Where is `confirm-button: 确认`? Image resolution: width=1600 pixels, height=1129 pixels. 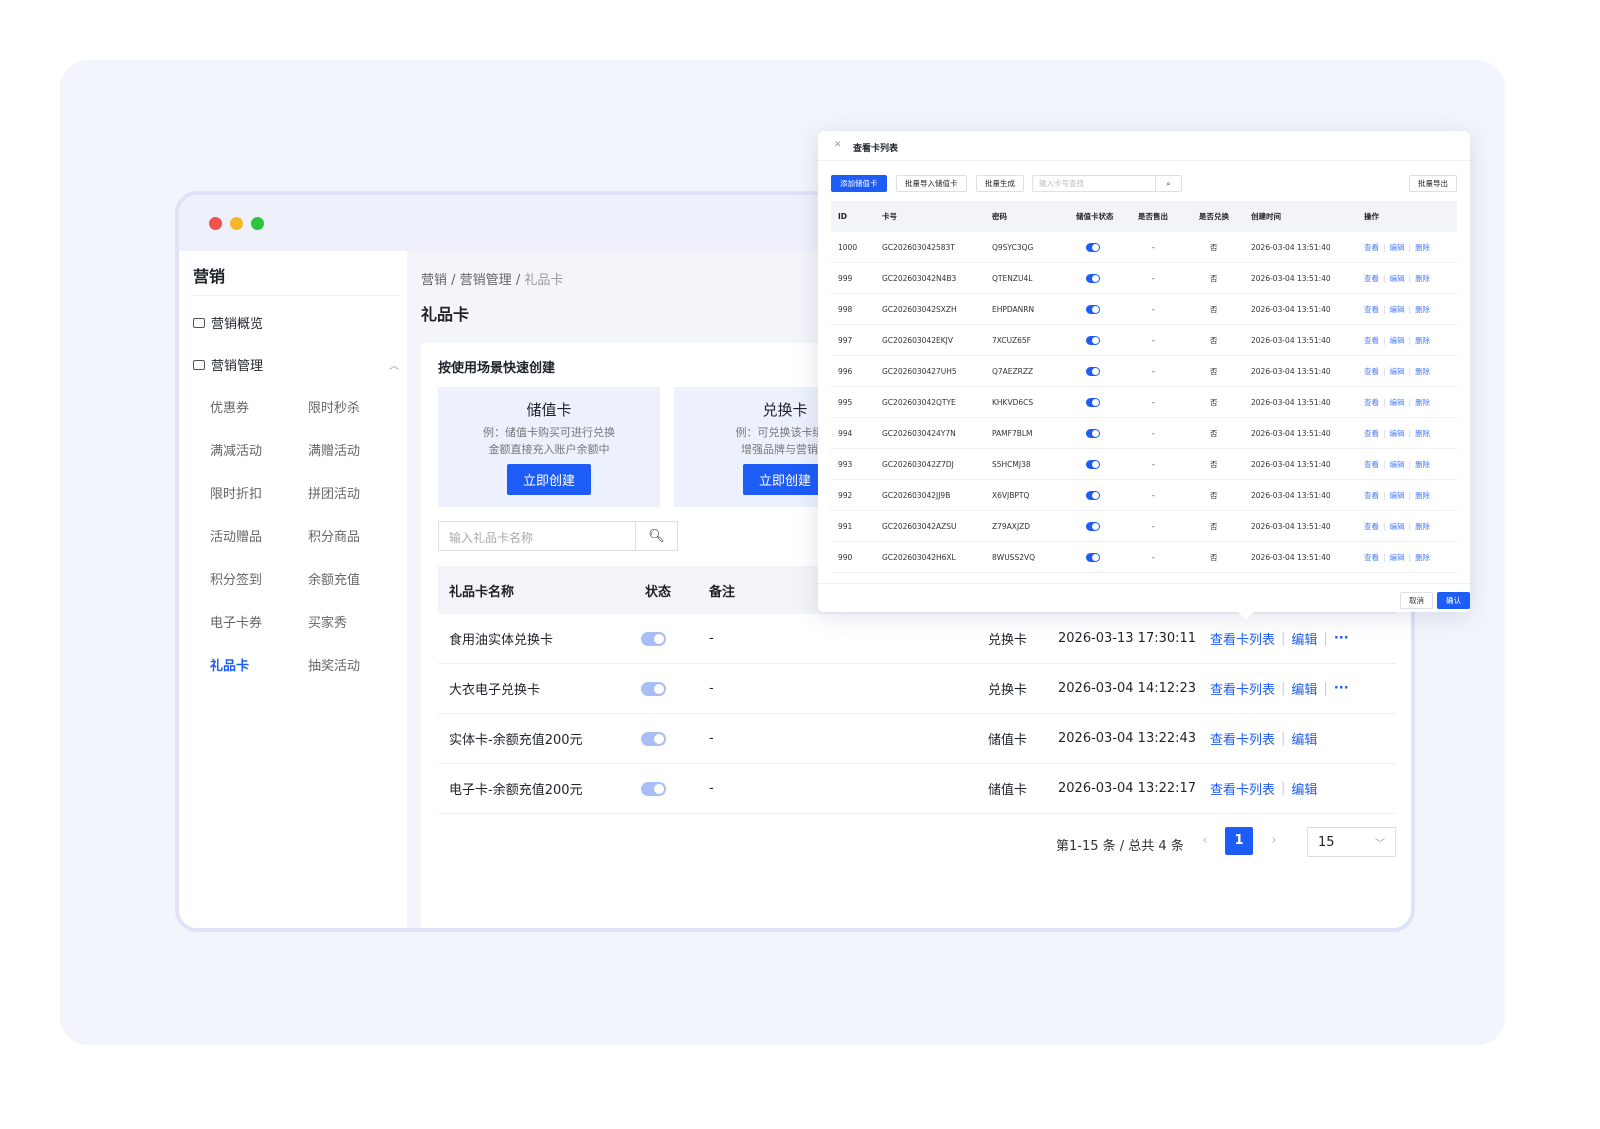 confirm-button: 确认 is located at coordinates (1453, 600).